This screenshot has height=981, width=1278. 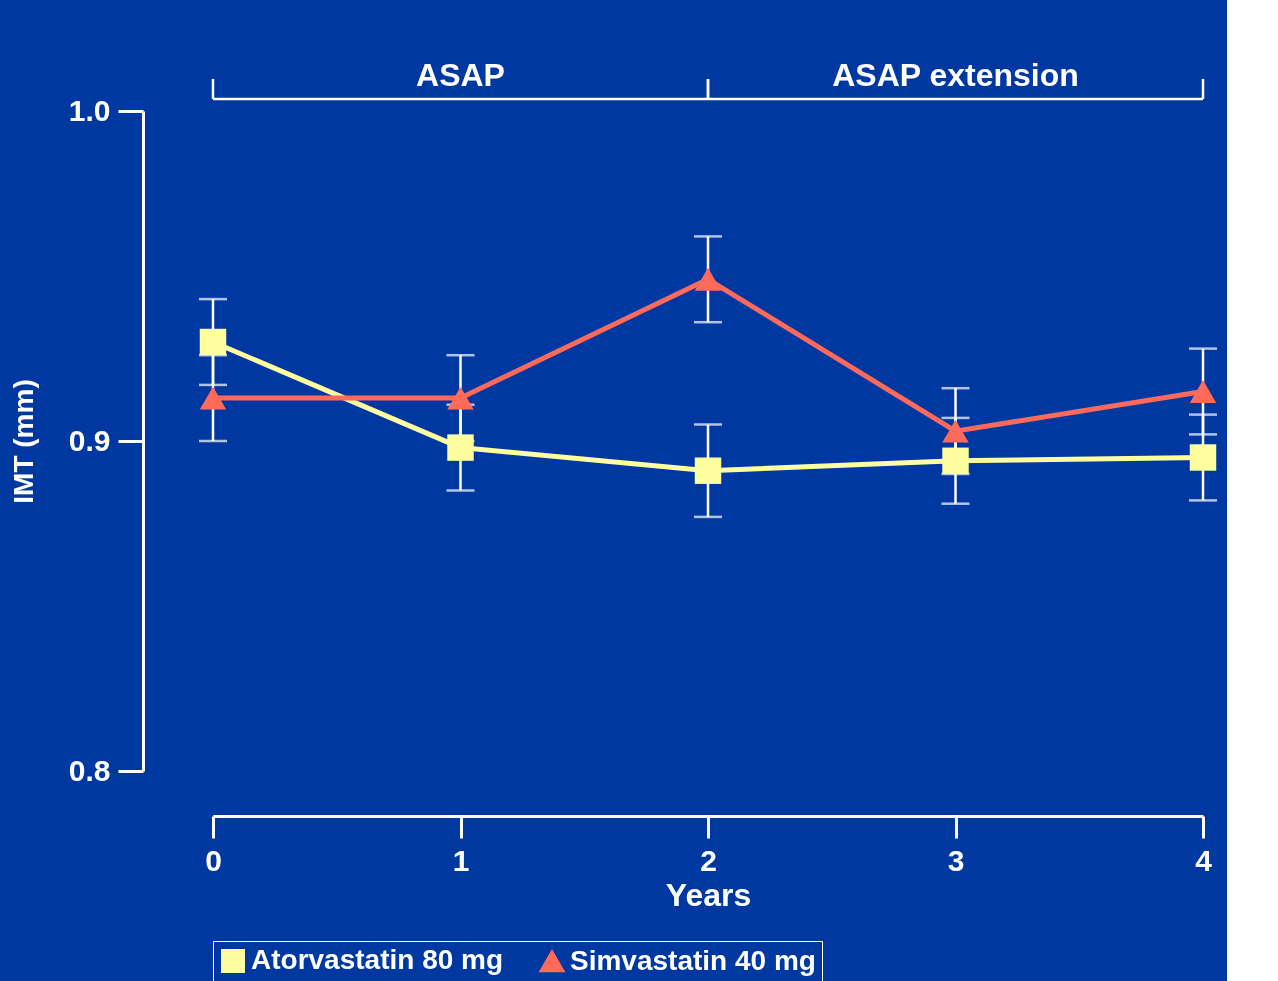 I want to click on x-axis-title: Years, so click(x=708, y=894).